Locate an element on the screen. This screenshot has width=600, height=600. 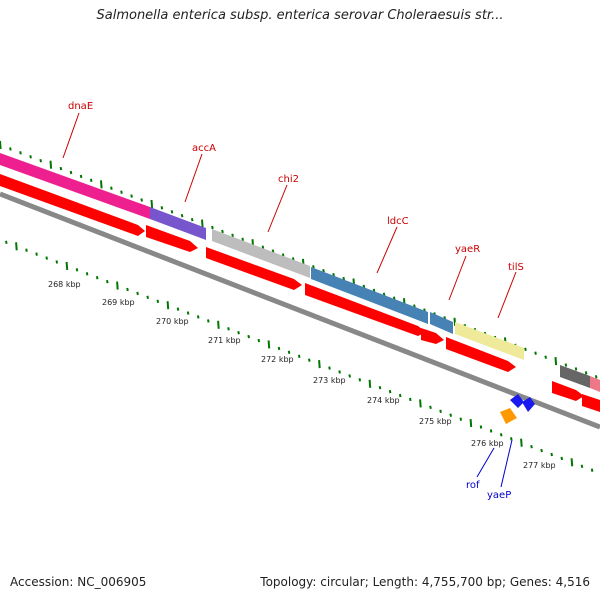
feature-dnaE is located at coordinates (75, 186).